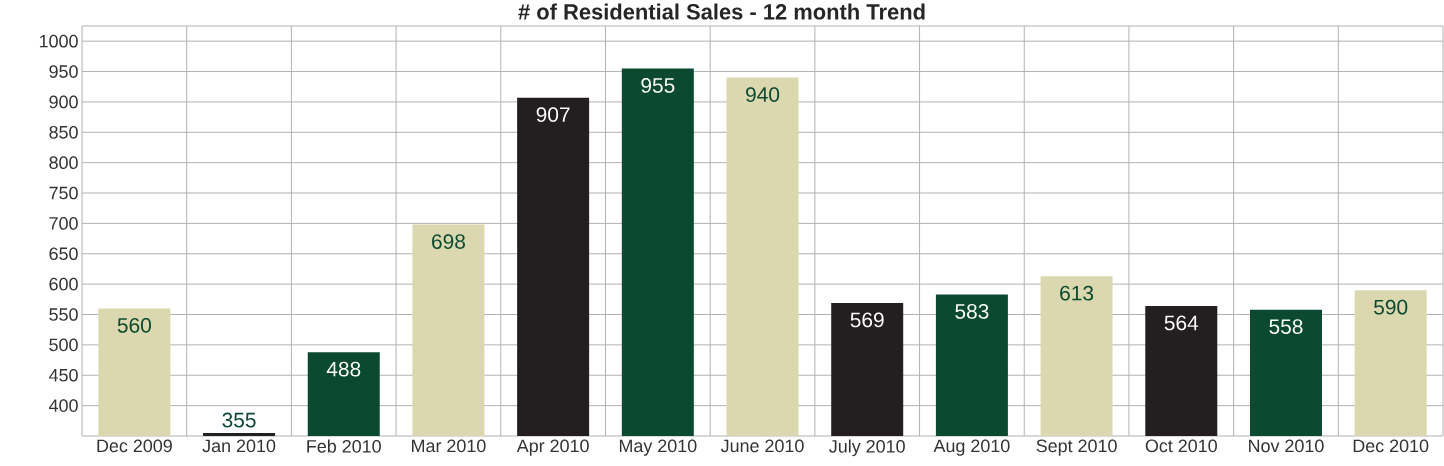  What do you see at coordinates (239, 420) in the screenshot?
I see `data-label: 355` at bounding box center [239, 420].